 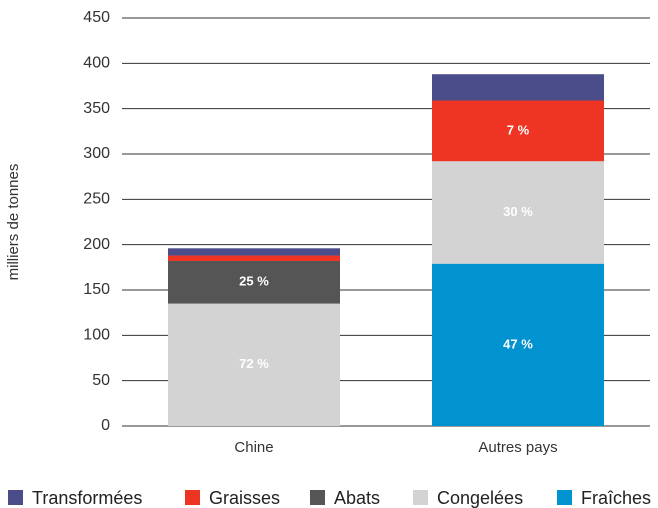 I want to click on y-axis-label: milliers de tonnes, so click(x=13, y=222).